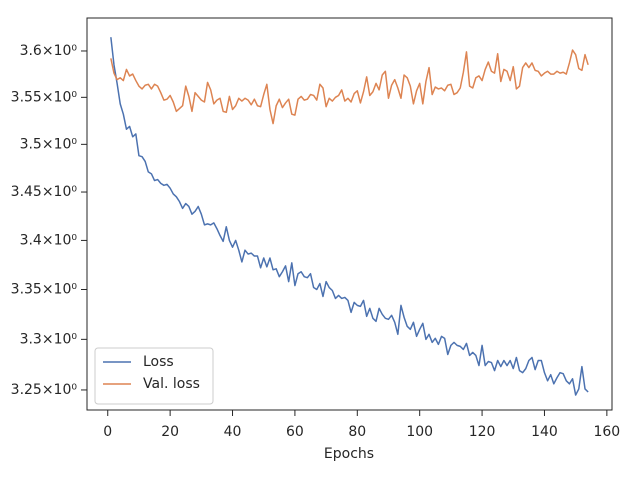 The width and height of the screenshot is (640, 480). Describe the element at coordinates (349, 454) in the screenshot. I see `x-axis-label: Epochs` at that location.